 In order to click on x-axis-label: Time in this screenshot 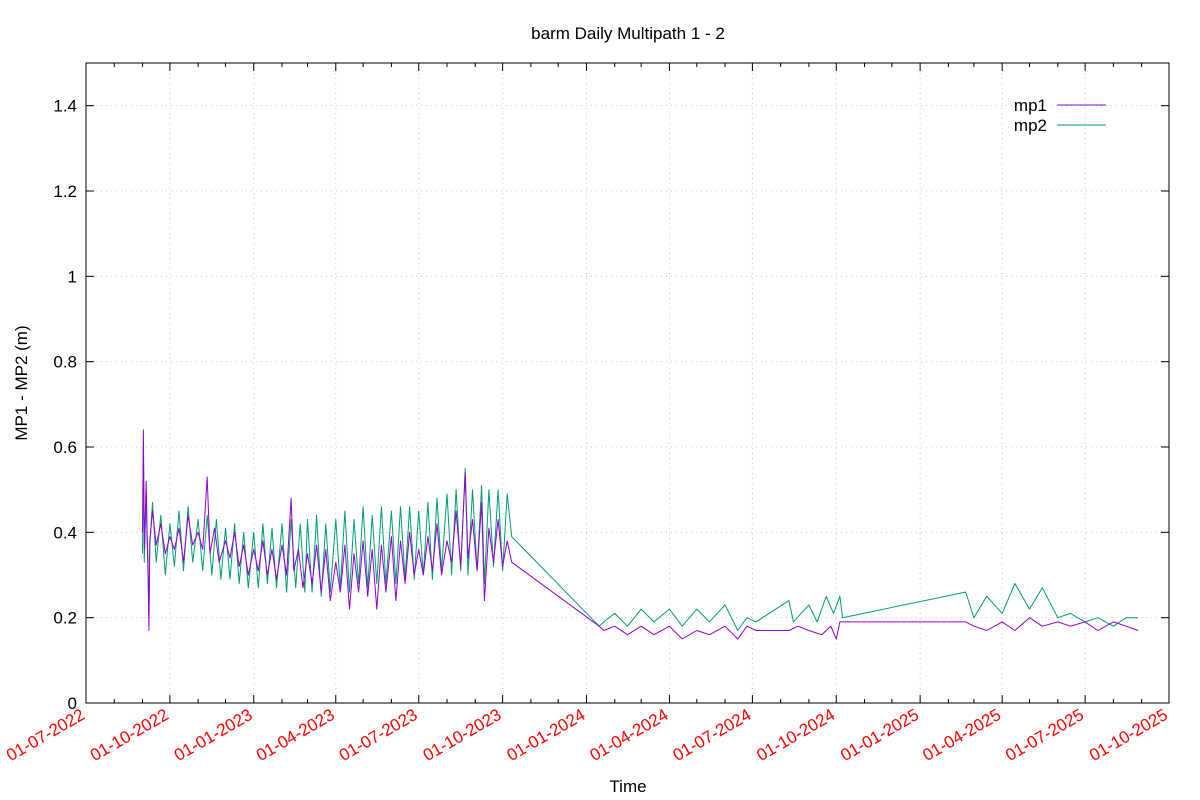, I will do `click(627, 786)`.